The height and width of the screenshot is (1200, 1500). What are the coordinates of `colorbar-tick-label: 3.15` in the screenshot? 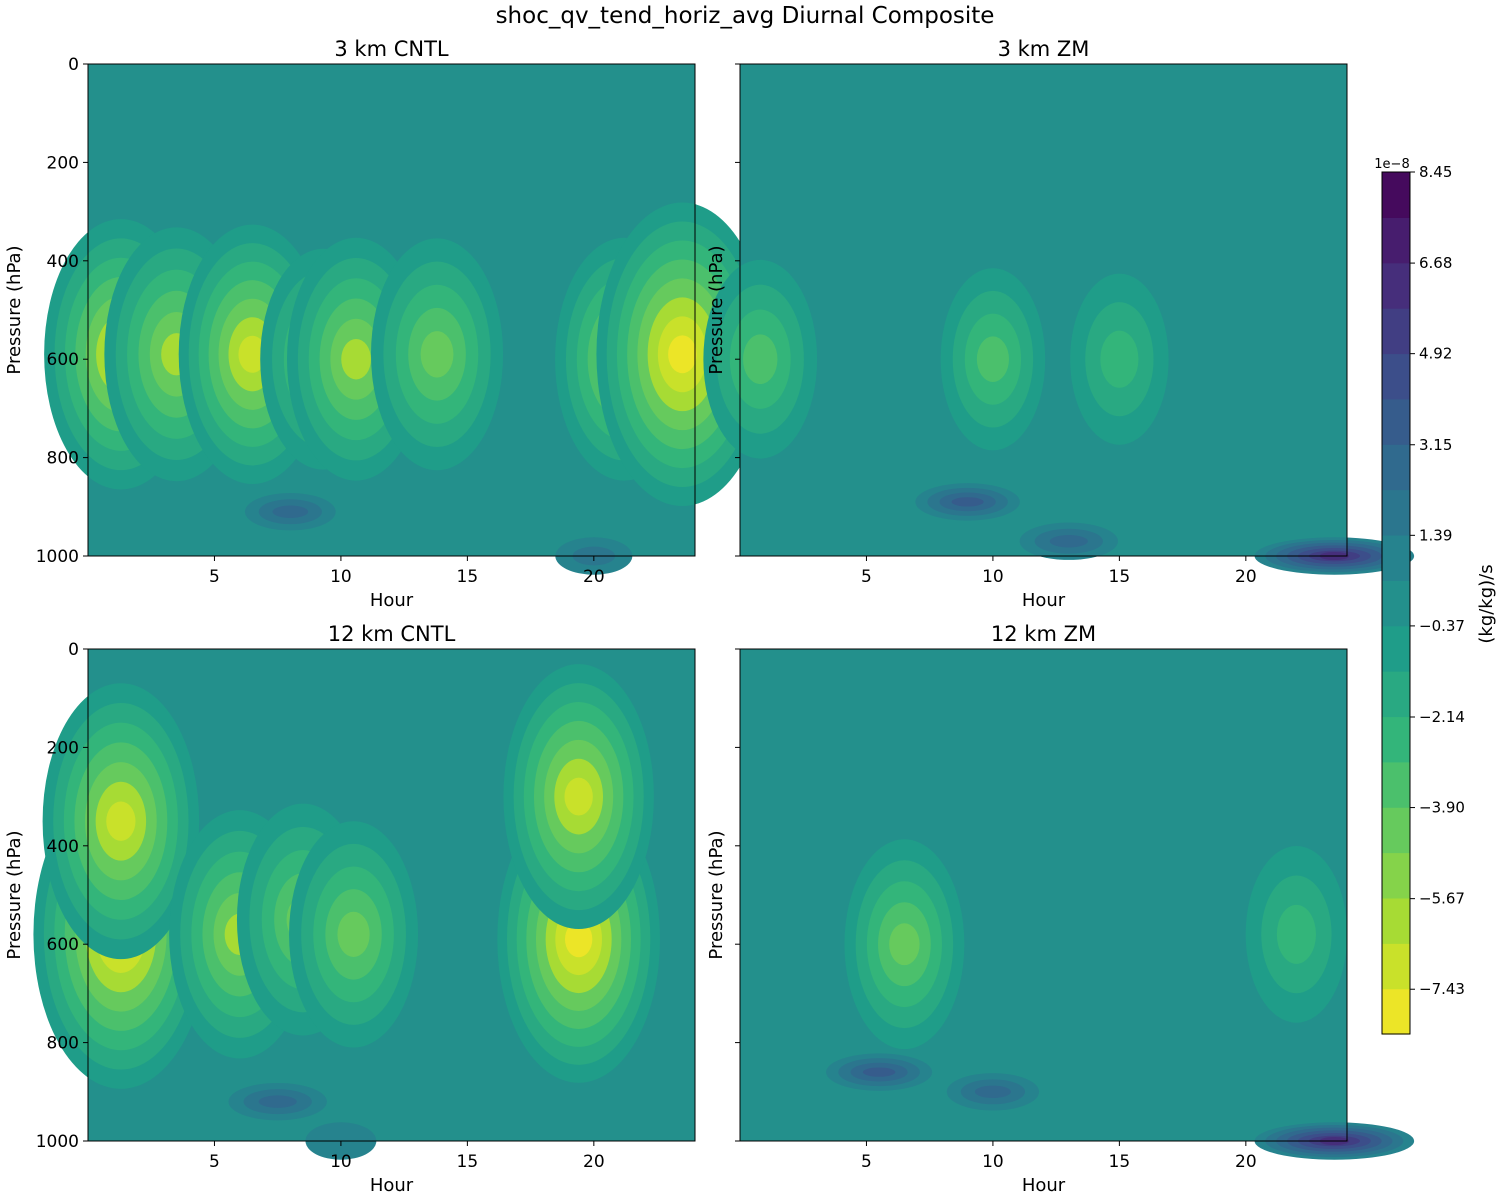 It's located at (1435, 445).